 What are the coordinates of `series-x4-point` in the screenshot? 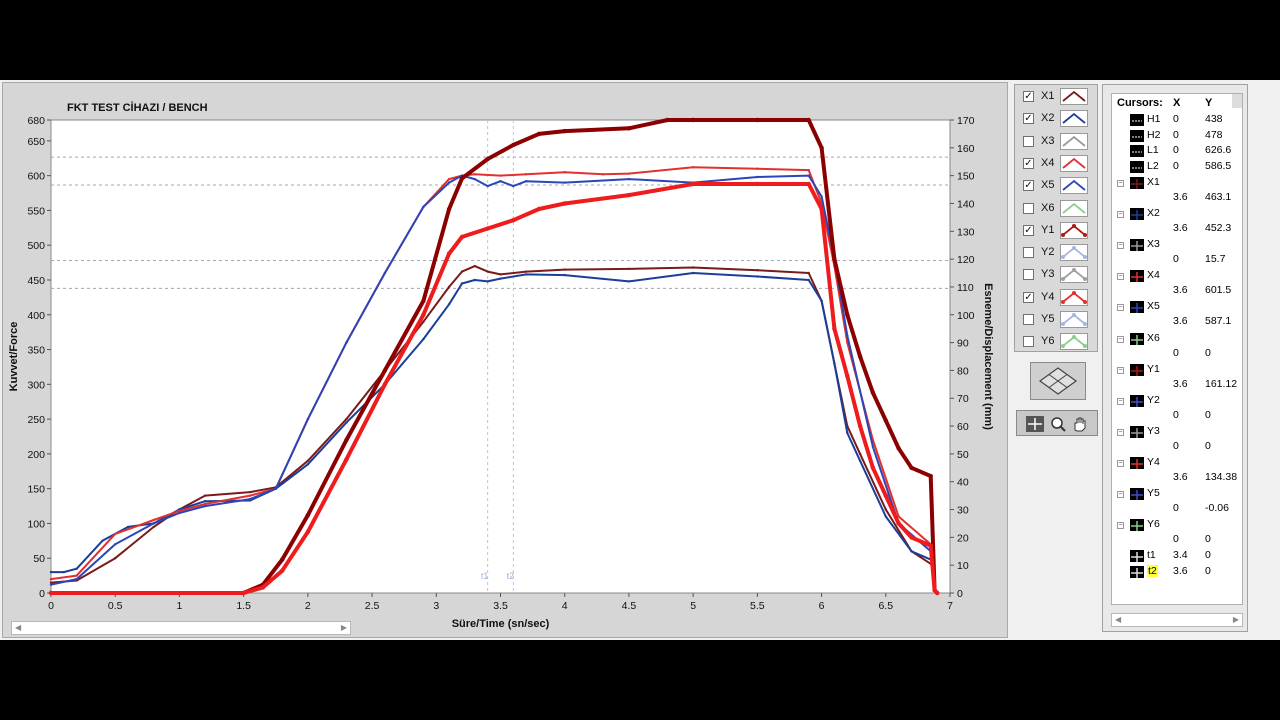 It's located at (115, 534).